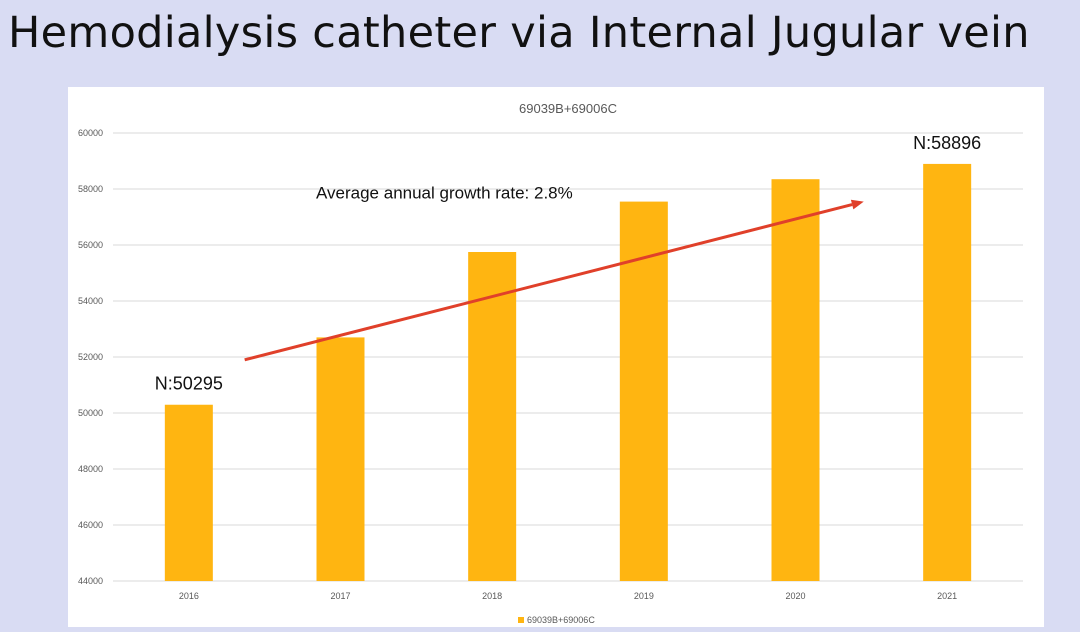 This screenshot has width=1080, height=632. Describe the element at coordinates (90, 469) in the screenshot. I see `y-tick-label: 48000` at that location.